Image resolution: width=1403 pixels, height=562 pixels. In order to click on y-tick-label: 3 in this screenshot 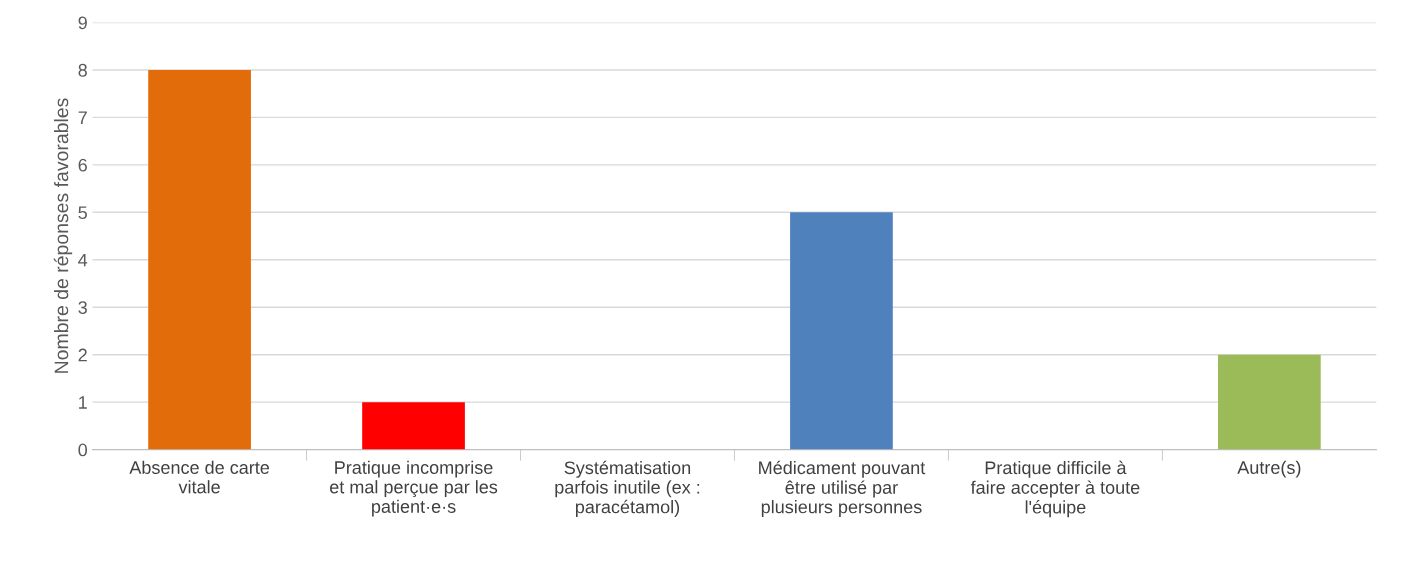, I will do `click(82, 307)`.